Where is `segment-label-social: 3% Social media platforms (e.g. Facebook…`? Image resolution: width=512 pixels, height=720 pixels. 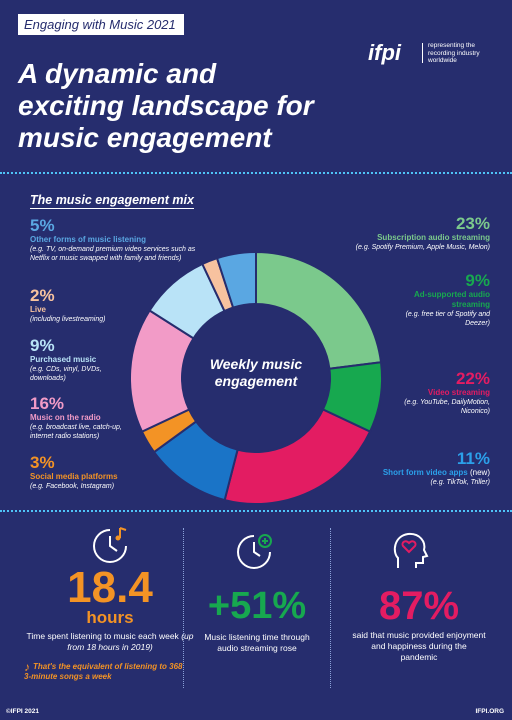 segment-label-social: 3% Social media platforms (e.g. Facebook… is located at coordinates (105, 472).